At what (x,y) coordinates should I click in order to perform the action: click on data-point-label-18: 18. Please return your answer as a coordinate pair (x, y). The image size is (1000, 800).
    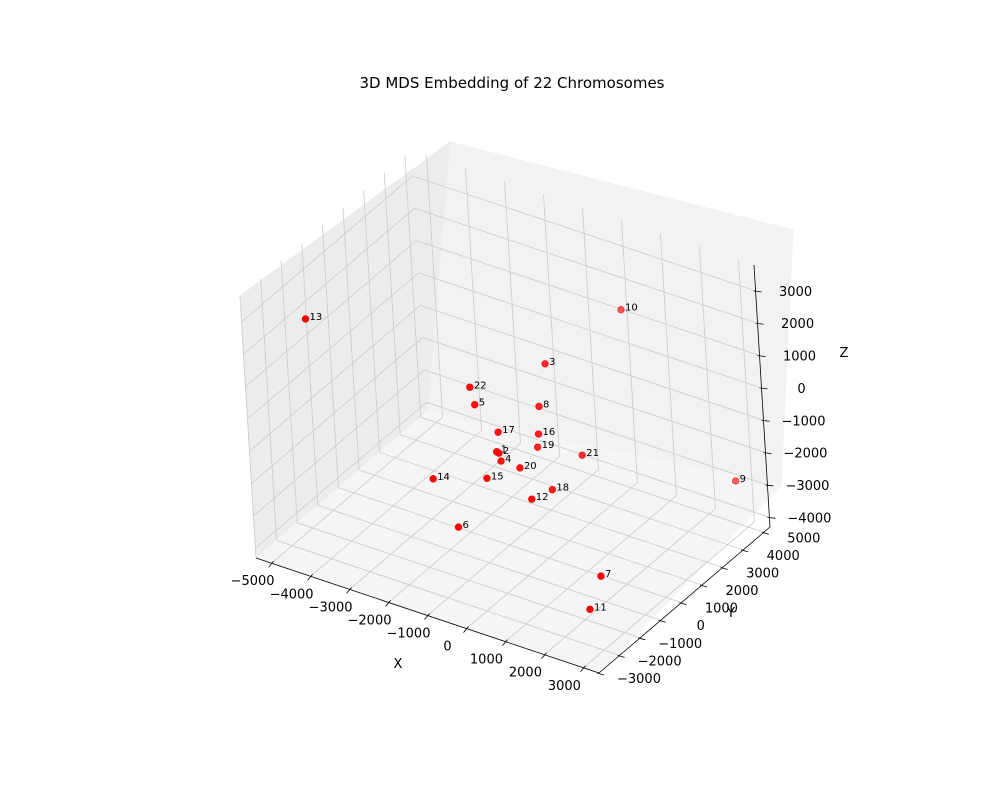
    Looking at the image, I should click on (562, 488).